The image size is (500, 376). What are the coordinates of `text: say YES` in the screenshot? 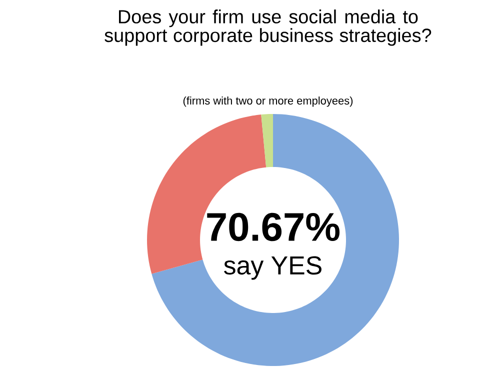 It's located at (273, 268).